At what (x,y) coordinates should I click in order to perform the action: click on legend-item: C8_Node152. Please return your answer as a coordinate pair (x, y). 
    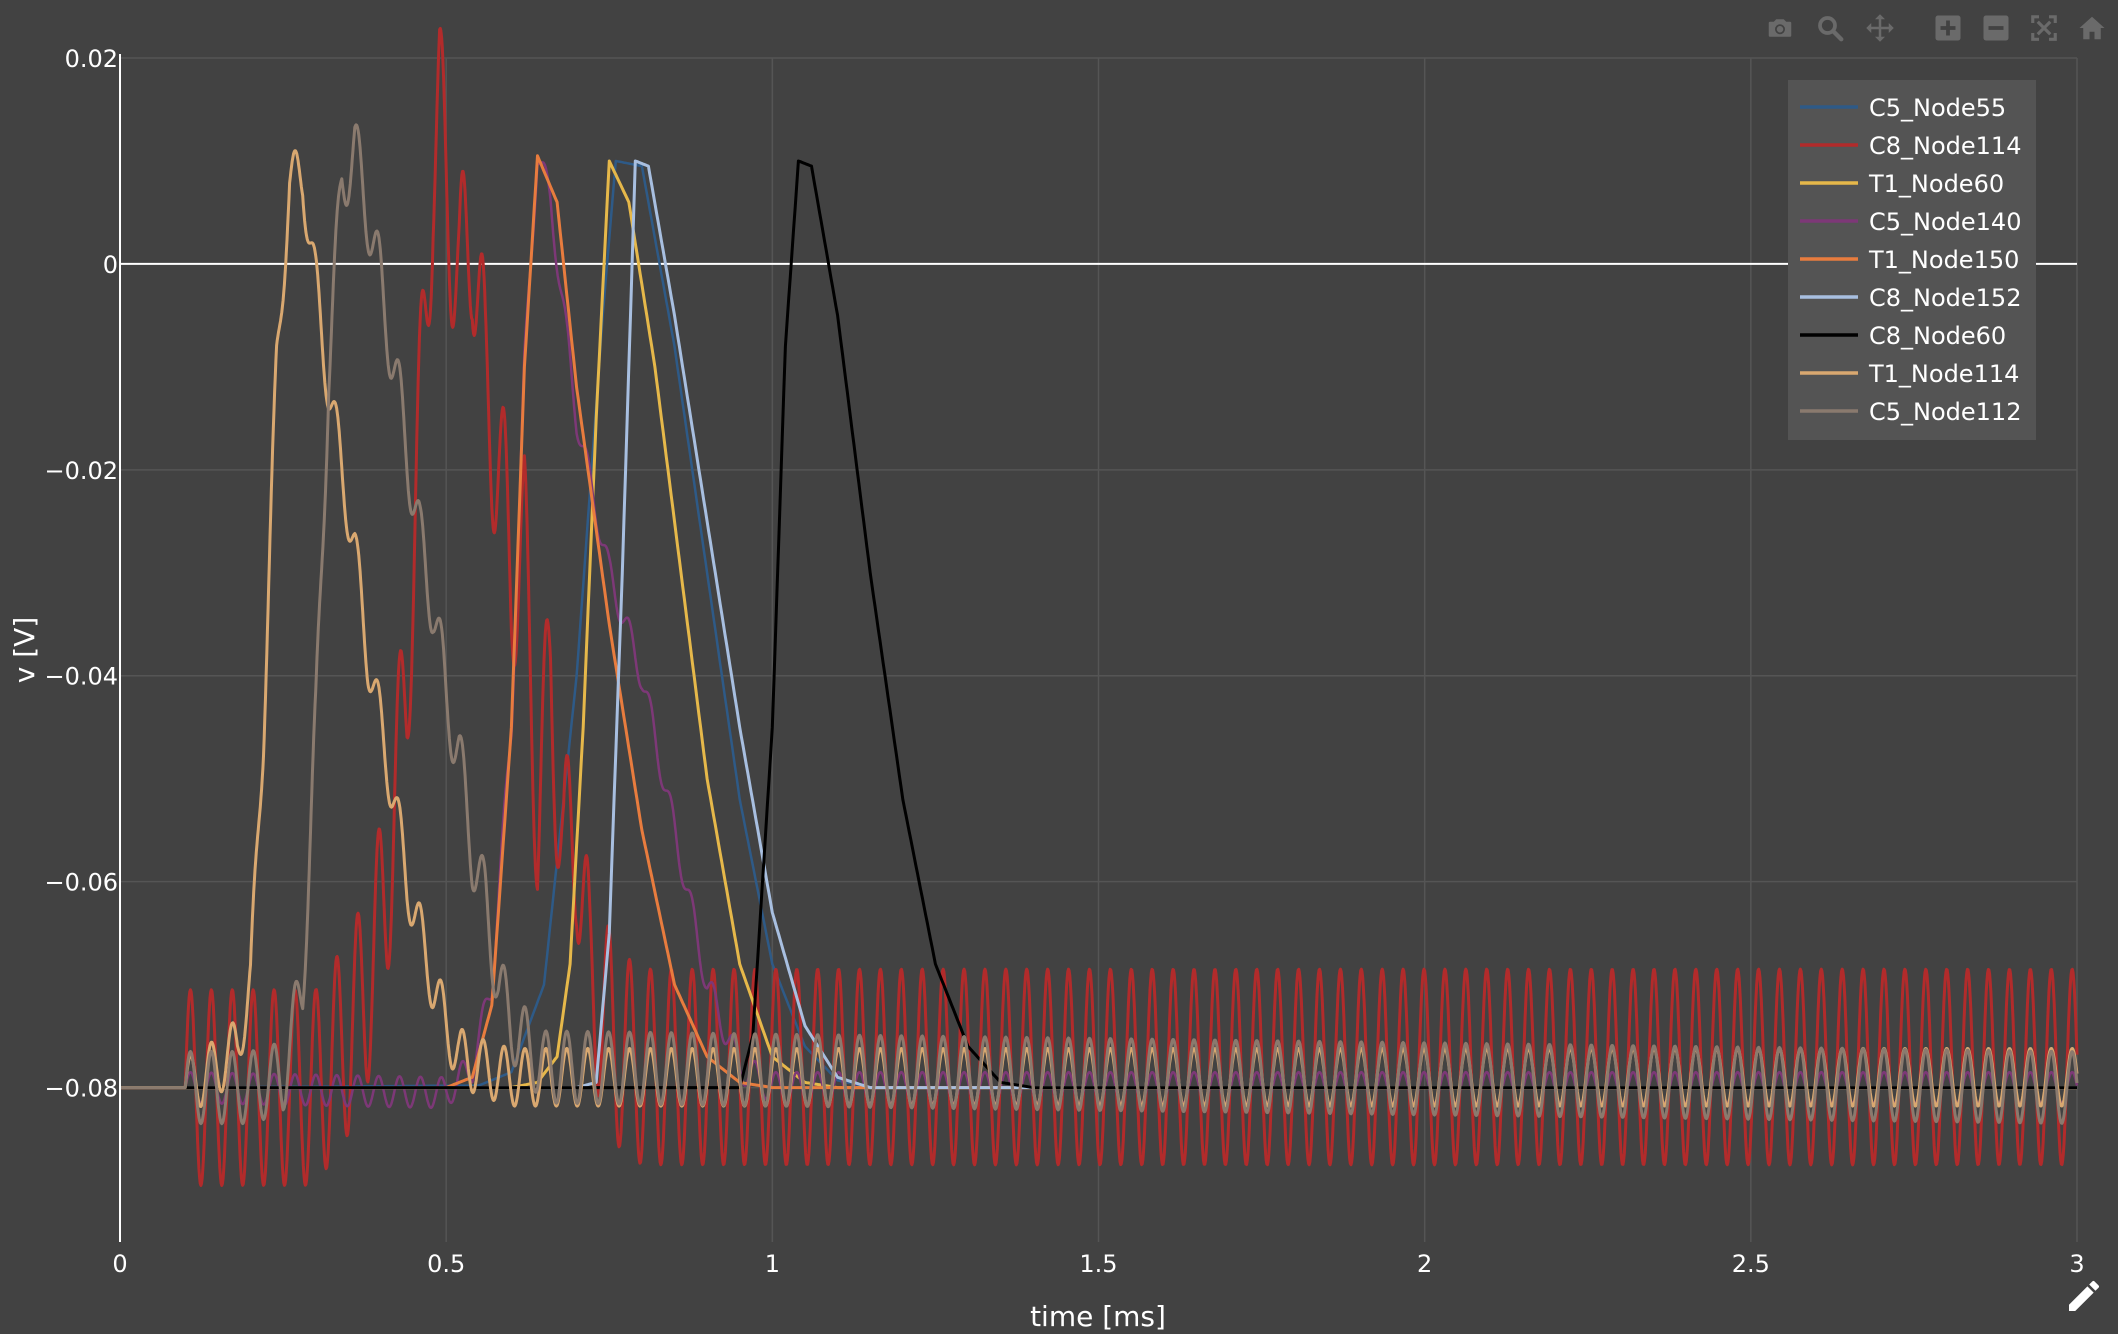
    Looking at the image, I should click on (1910, 298).